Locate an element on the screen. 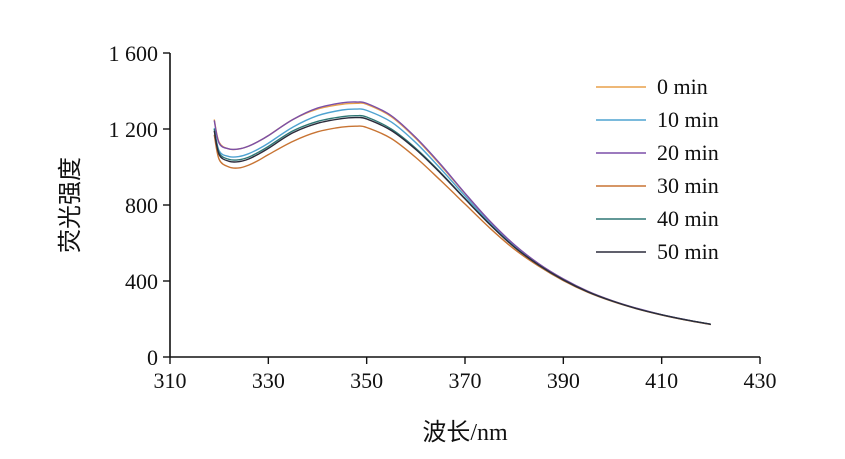  y-tick-label: 1 200 is located at coordinates (134, 129).